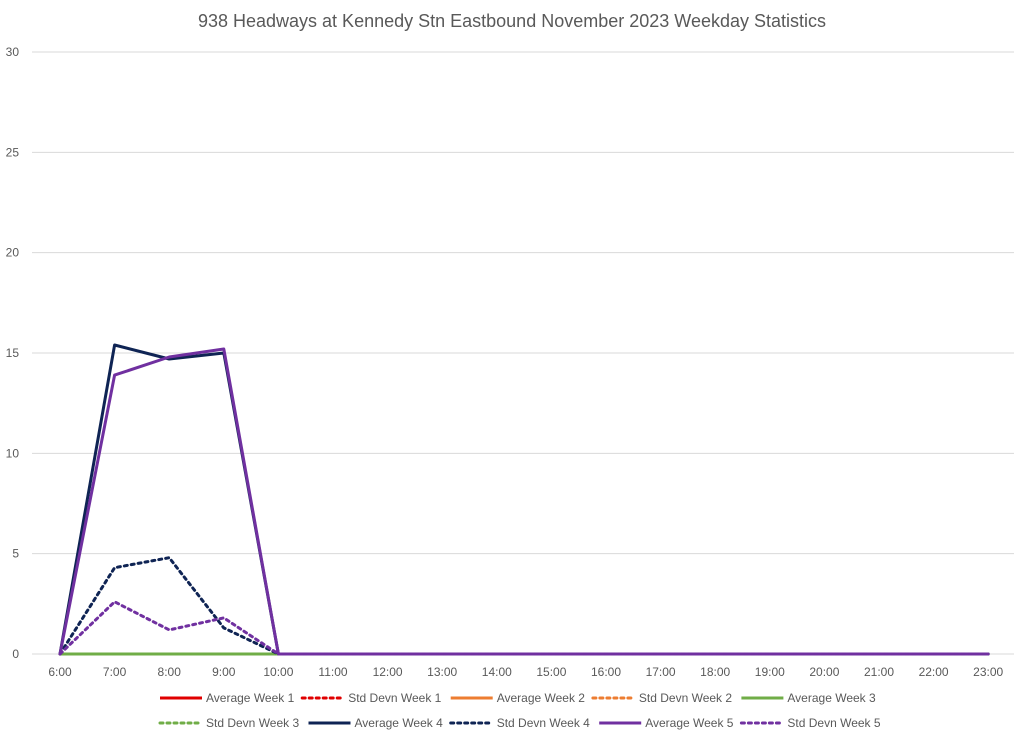 Image resolution: width=1024 pixels, height=742 pixels. What do you see at coordinates (252, 723) in the screenshot?
I see `legend-label-6: Std Devn Week 3` at bounding box center [252, 723].